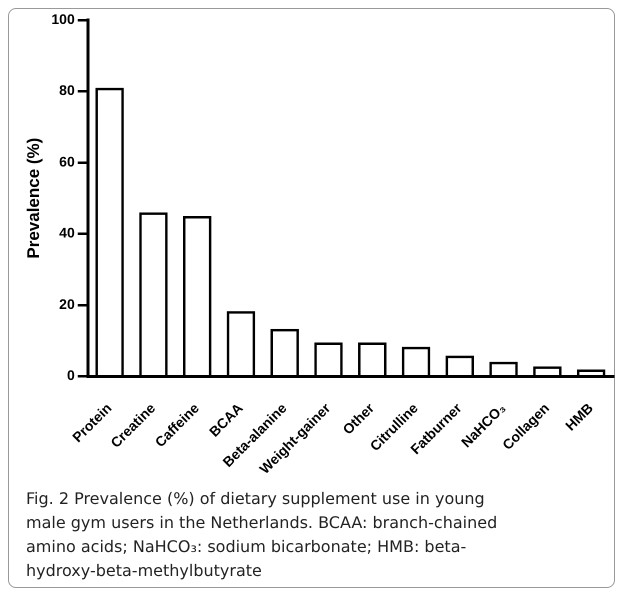 The width and height of the screenshot is (625, 596). What do you see at coordinates (67, 232) in the screenshot?
I see `y-tick-label: 40` at bounding box center [67, 232].